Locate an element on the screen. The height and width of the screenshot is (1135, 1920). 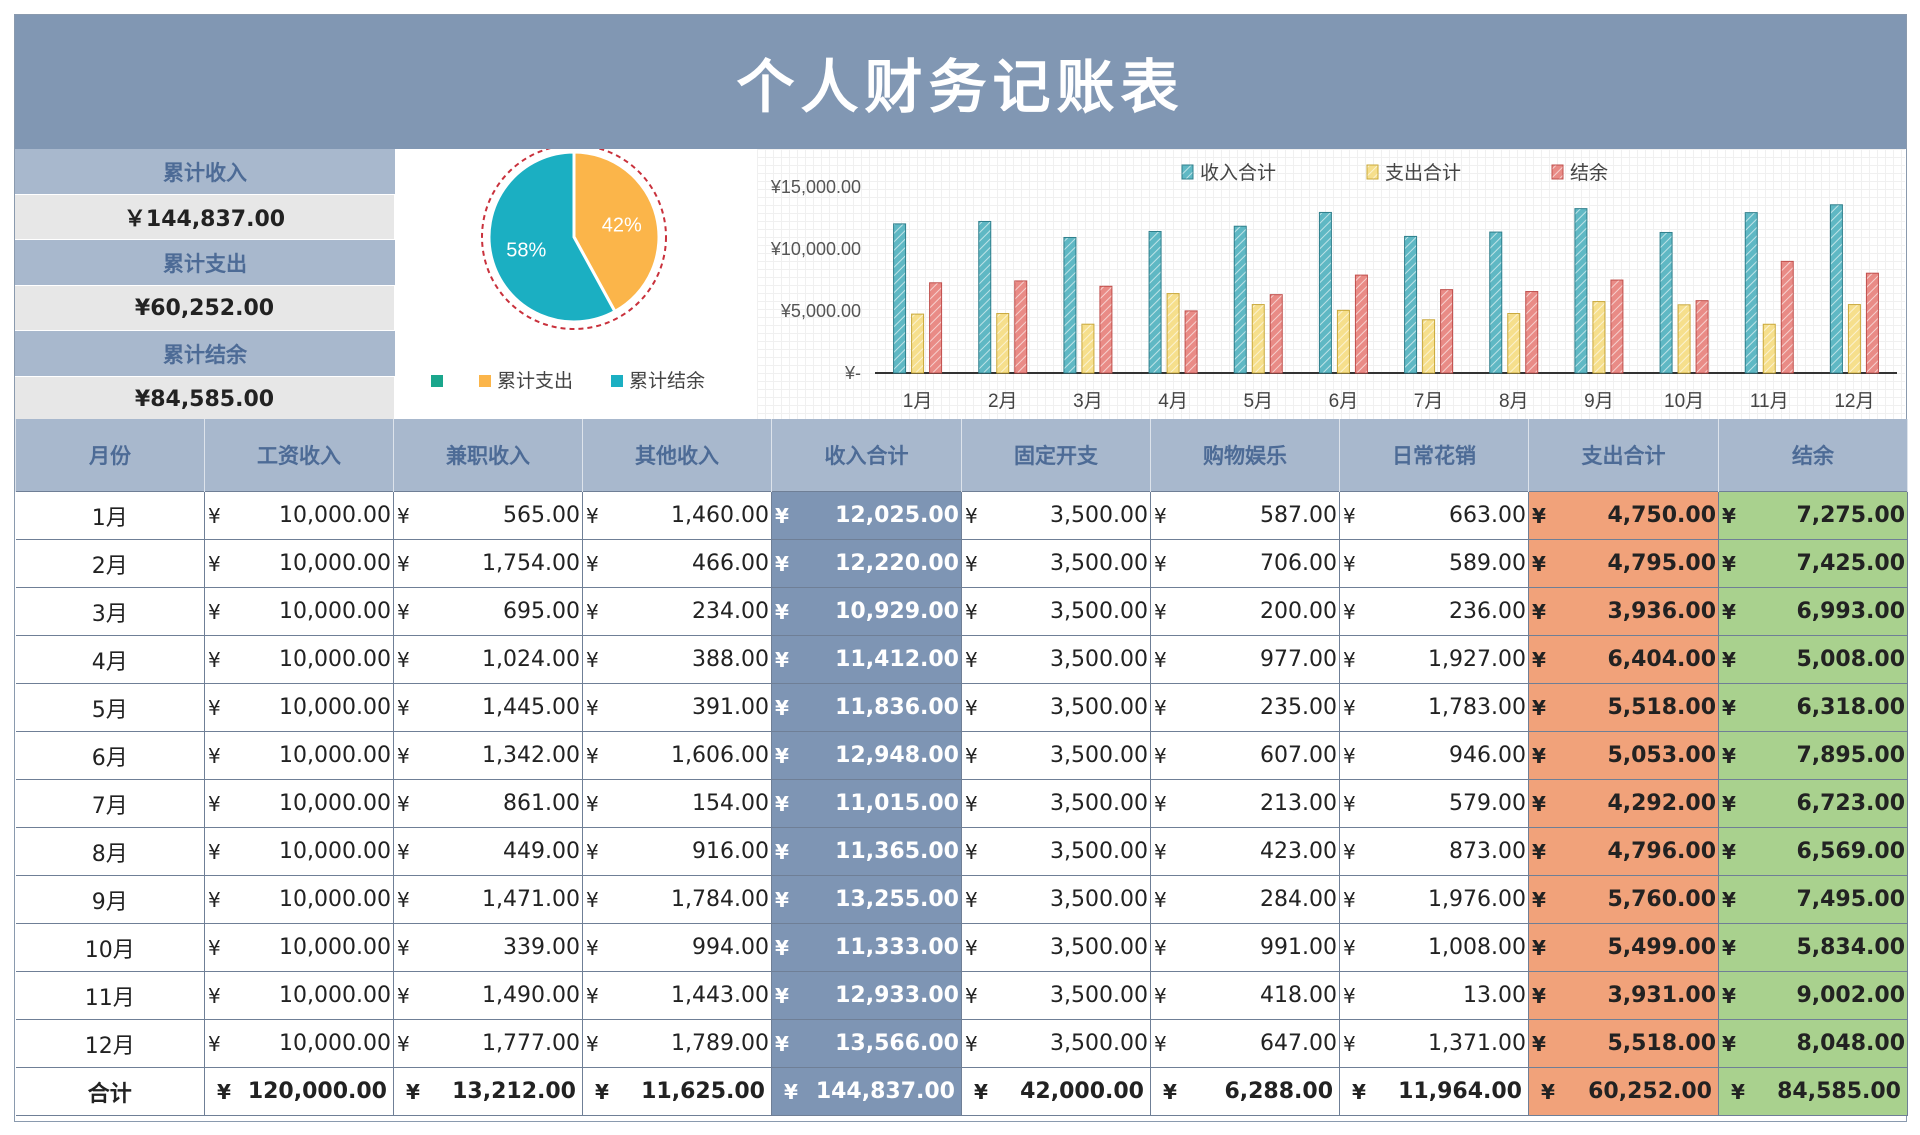
table-cell: ¥388.00 is located at coordinates (677, 659).